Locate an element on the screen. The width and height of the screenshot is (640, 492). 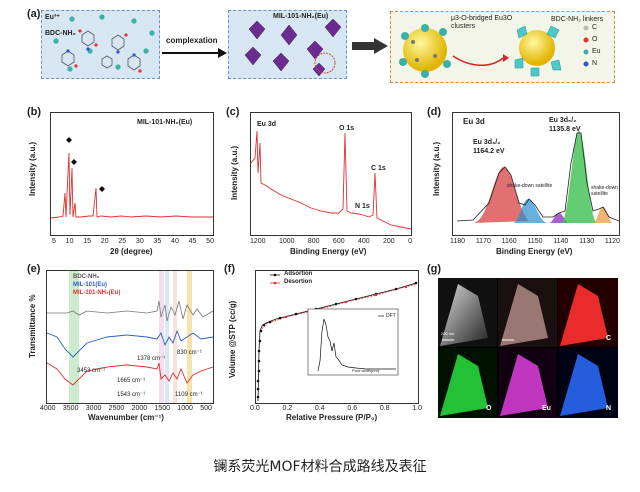
panel-b-ylabel: Intensity (a.u.) is located at coordinates (32, 168).